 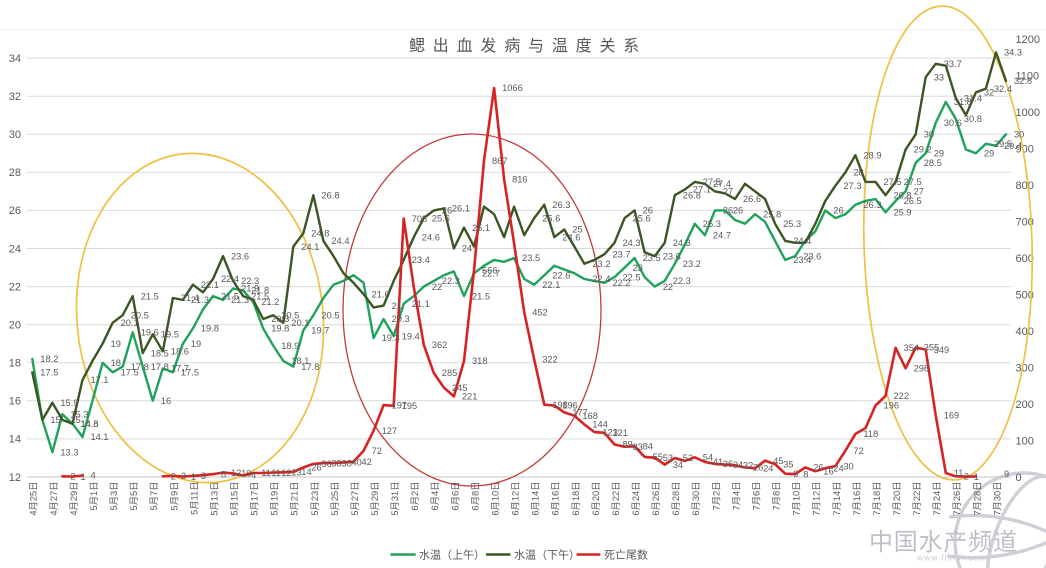 What do you see at coordinates (15, 440) in the screenshot?
I see `svg-text: 14` at bounding box center [15, 440].